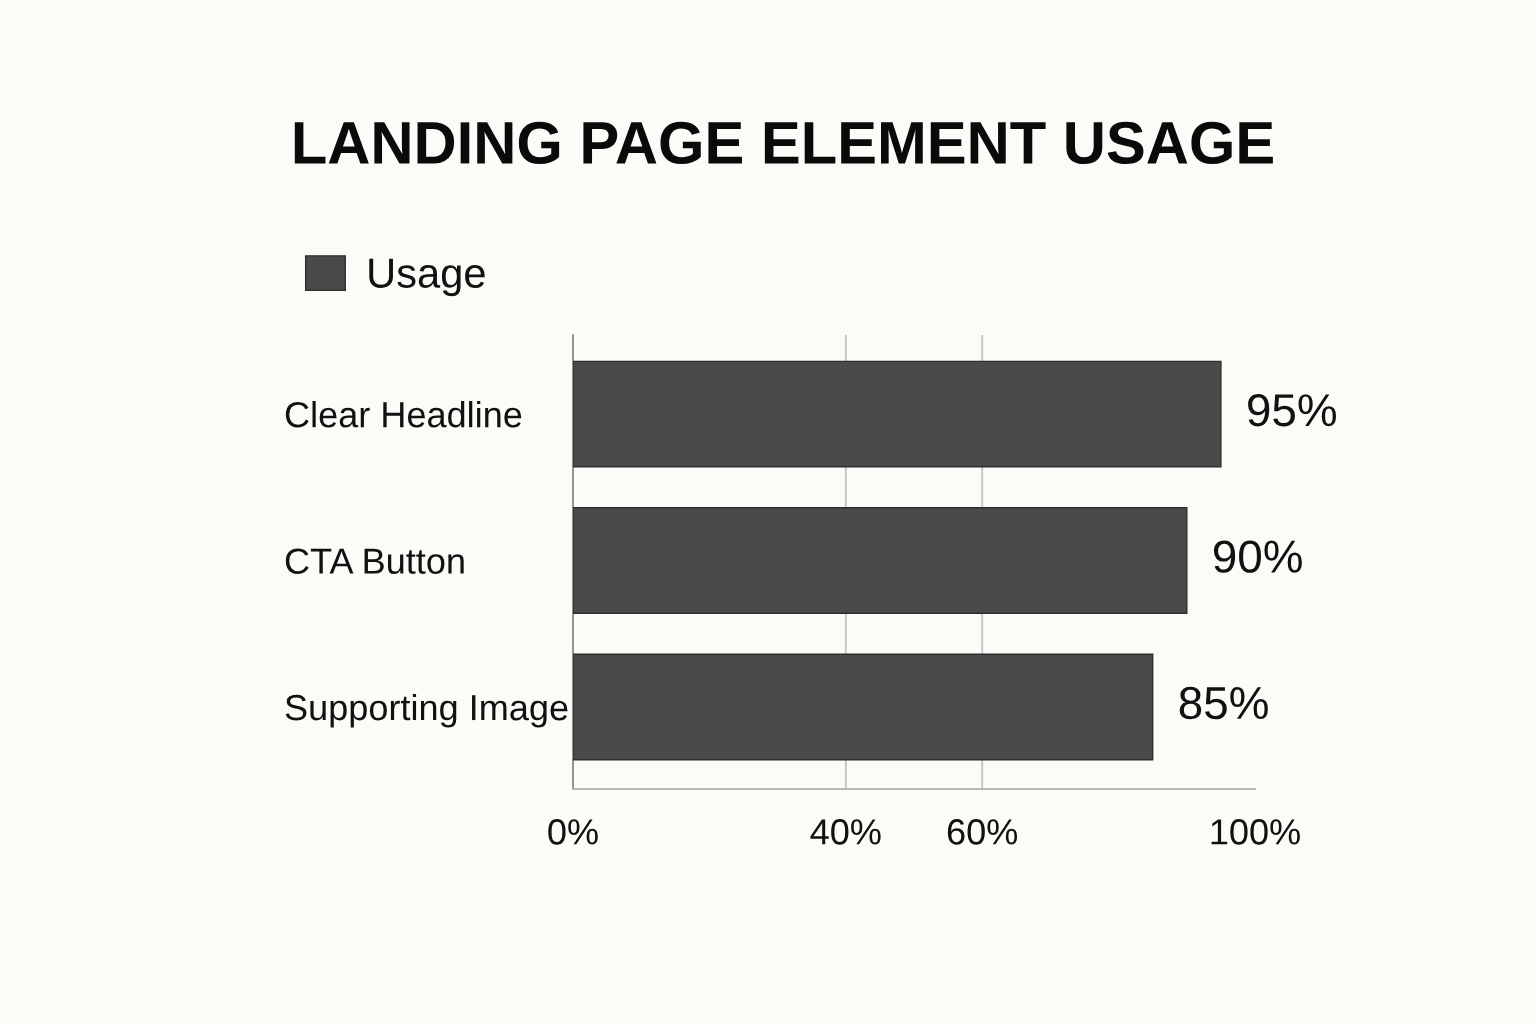 The image size is (1536, 1024). Describe the element at coordinates (845, 832) in the screenshot. I see `x-tick-label: 40%` at that location.